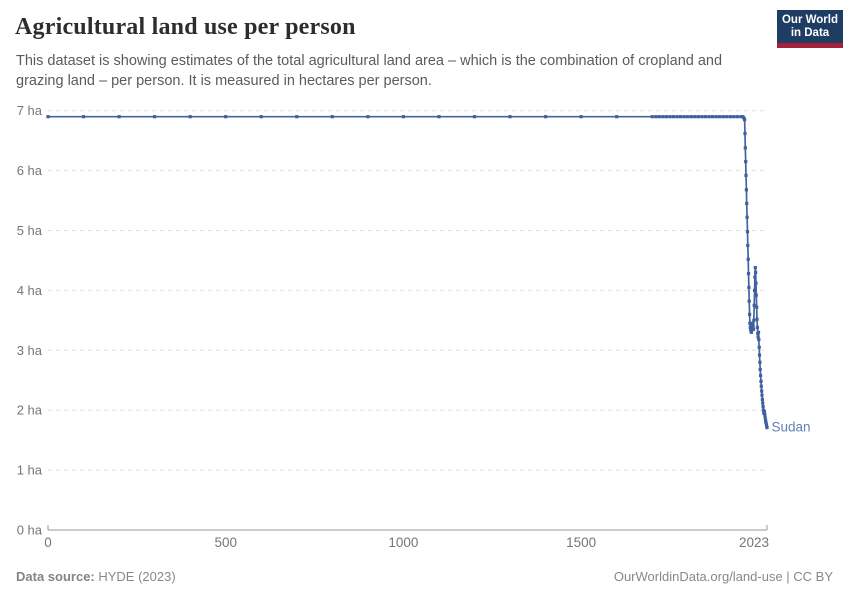 The height and width of the screenshot is (600, 850). What do you see at coordinates (791, 427) in the screenshot?
I see `entity-label: Sudan` at bounding box center [791, 427].